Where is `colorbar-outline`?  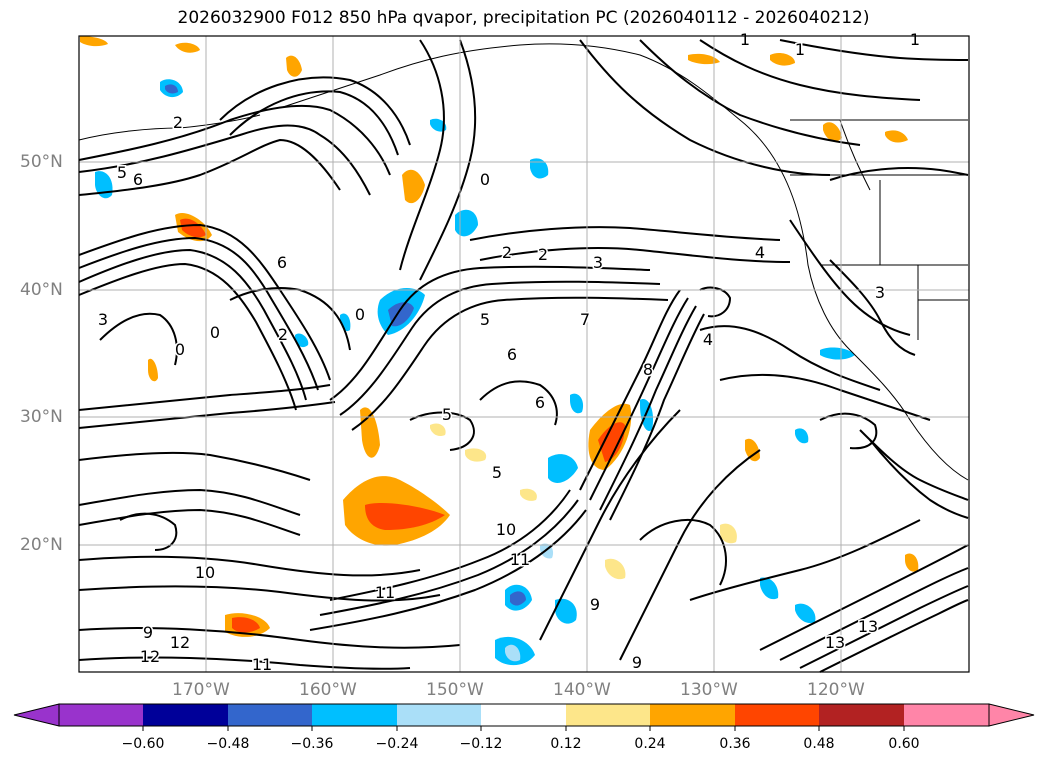
colorbar-outline is located at coordinates (524, 715).